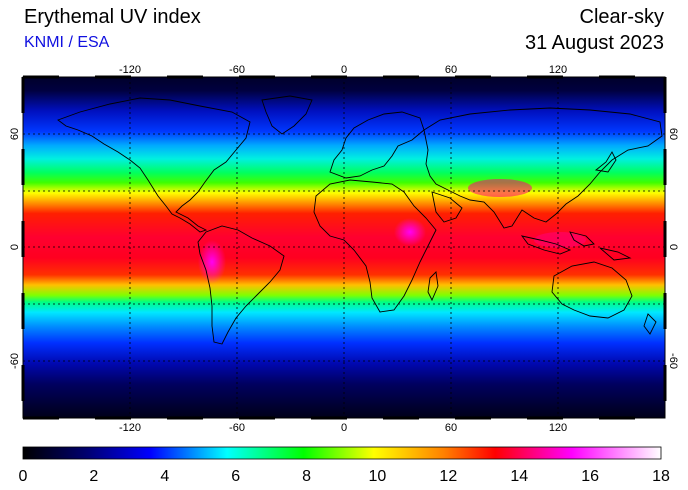  Describe the element at coordinates (342, 453) in the screenshot. I see `colorbar` at that location.